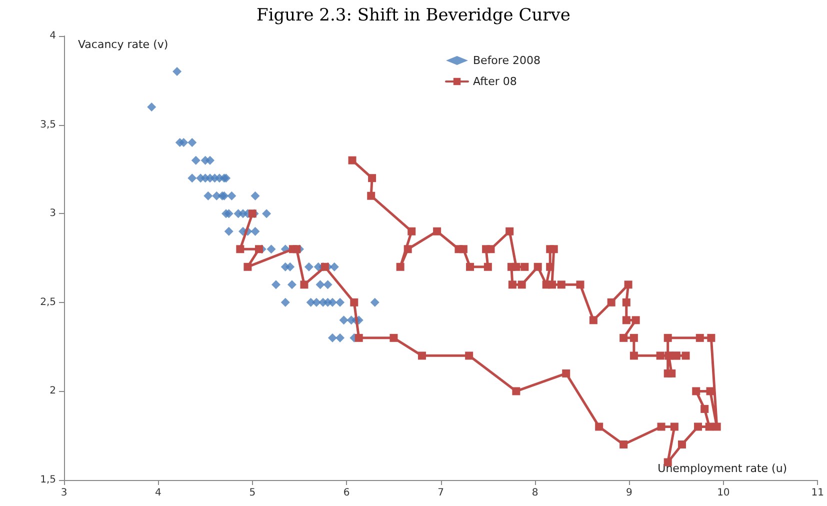 The height and width of the screenshot is (506, 827). I want to click on x-tick-label: 8, so click(535, 493).